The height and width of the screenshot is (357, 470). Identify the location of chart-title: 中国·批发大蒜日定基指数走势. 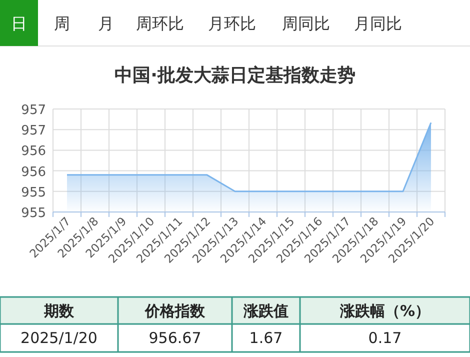
(235, 75).